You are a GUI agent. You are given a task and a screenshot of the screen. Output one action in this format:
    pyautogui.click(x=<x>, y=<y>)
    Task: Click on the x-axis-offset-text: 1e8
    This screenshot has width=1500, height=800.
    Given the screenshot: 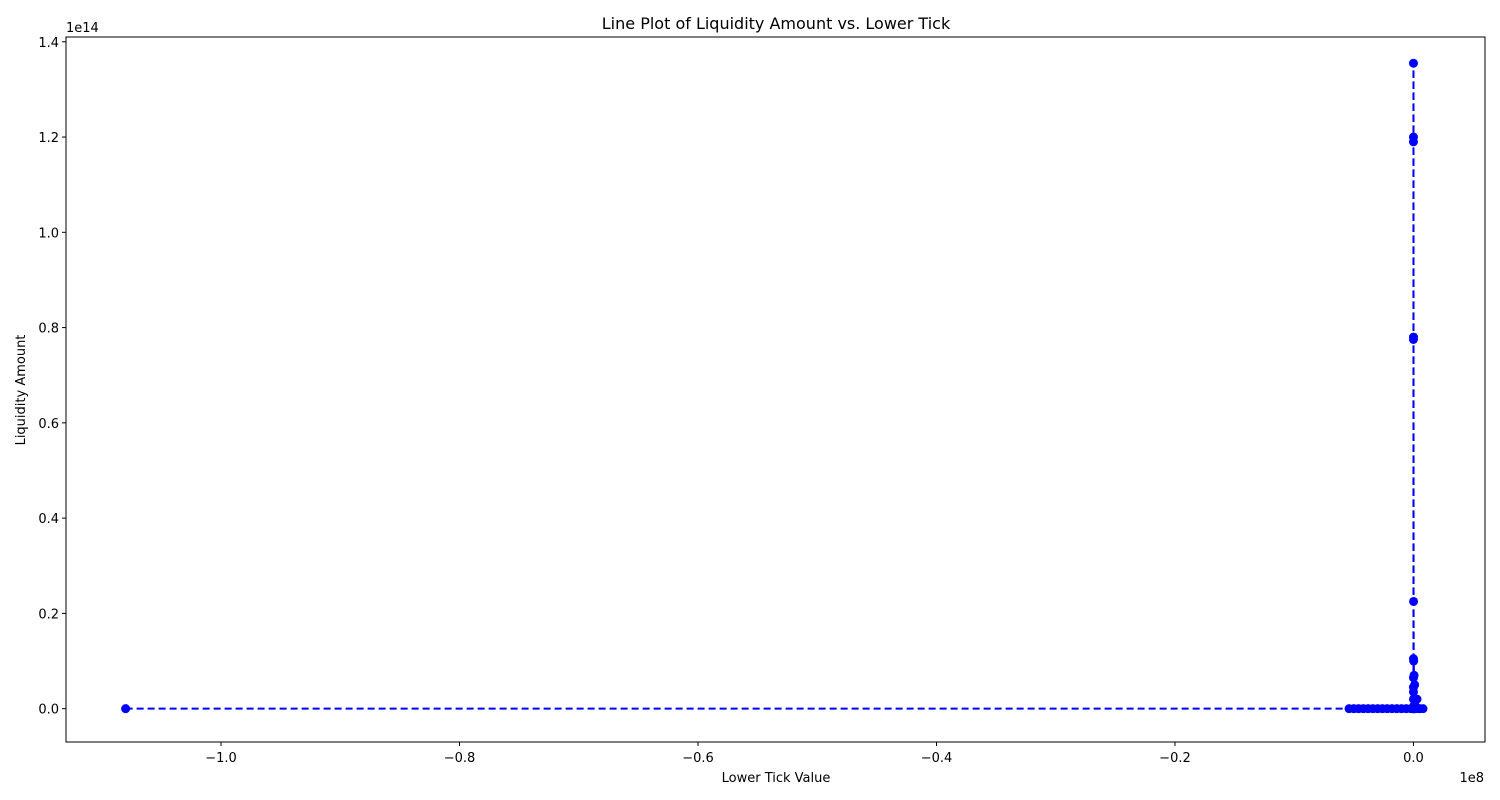 What is the action you would take?
    pyautogui.click(x=1471, y=778)
    